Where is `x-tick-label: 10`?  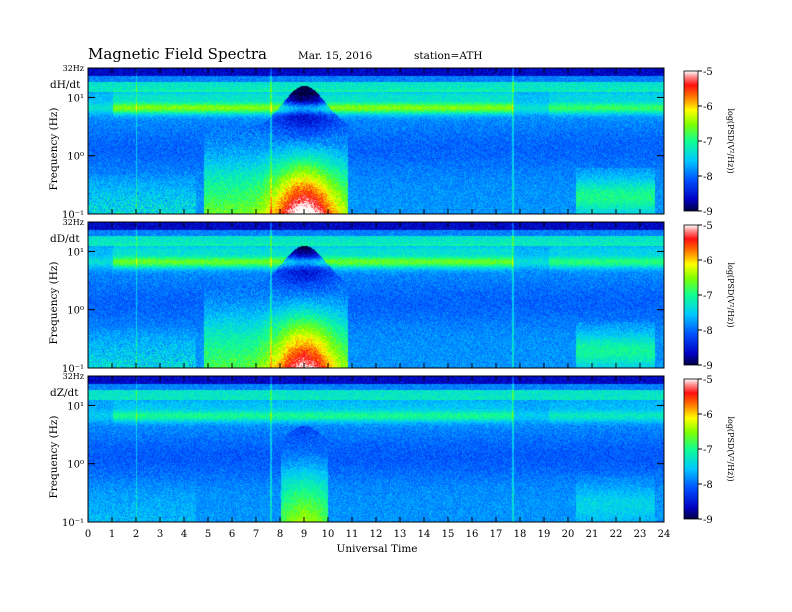
x-tick-label: 10 is located at coordinates (328, 534).